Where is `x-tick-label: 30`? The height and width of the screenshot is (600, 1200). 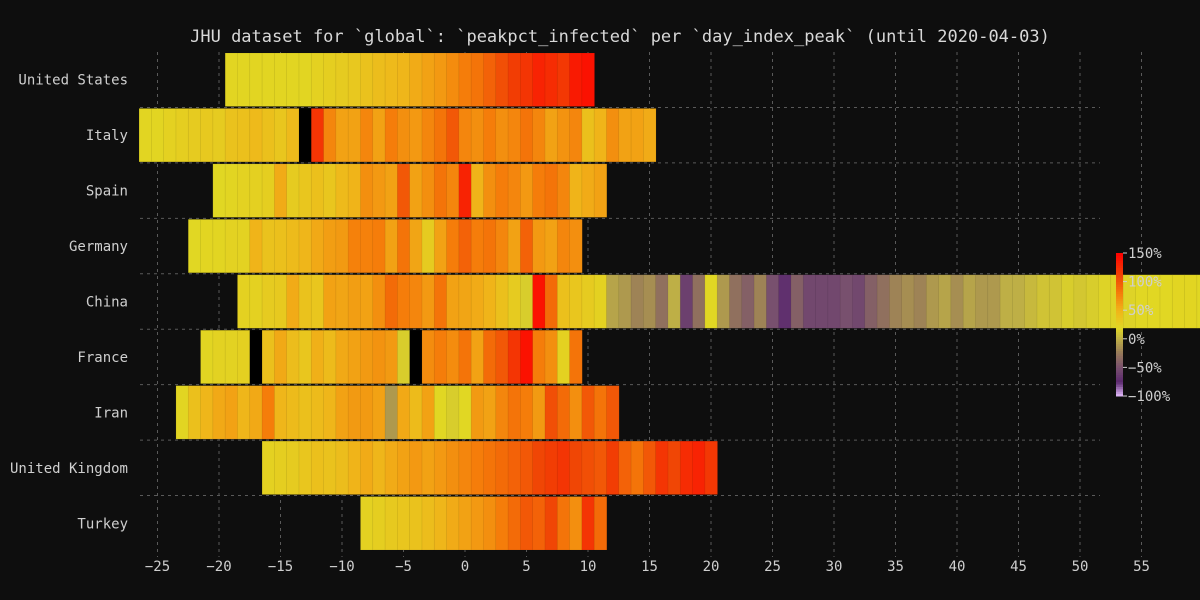 x-tick-label: 30 is located at coordinates (834, 567).